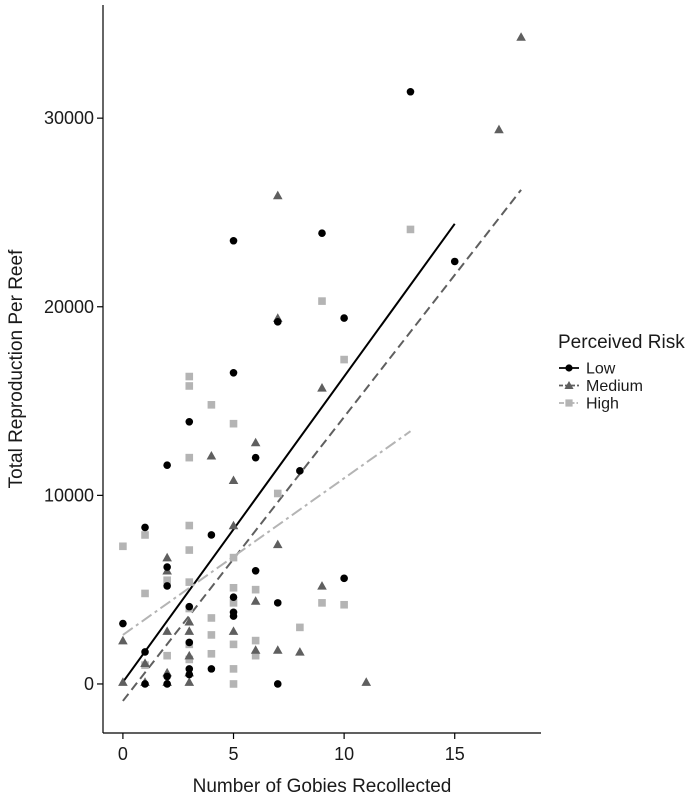 The image size is (700, 800). I want to click on x-tick-label: 0, so click(123, 754).